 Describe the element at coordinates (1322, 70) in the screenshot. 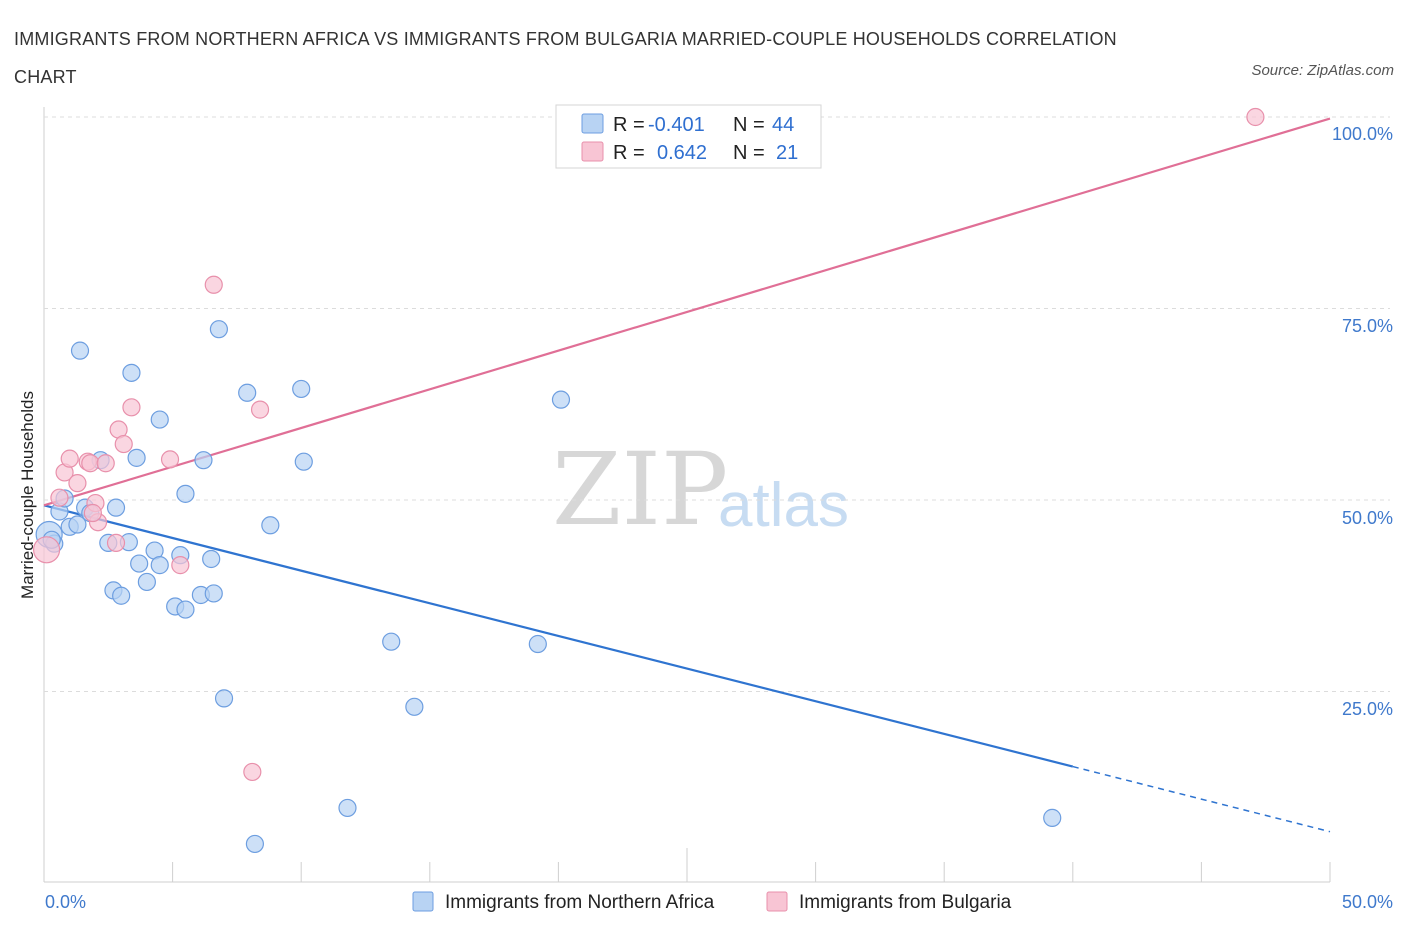

I see `source-label: Source: ZipAtlas.com` at that location.